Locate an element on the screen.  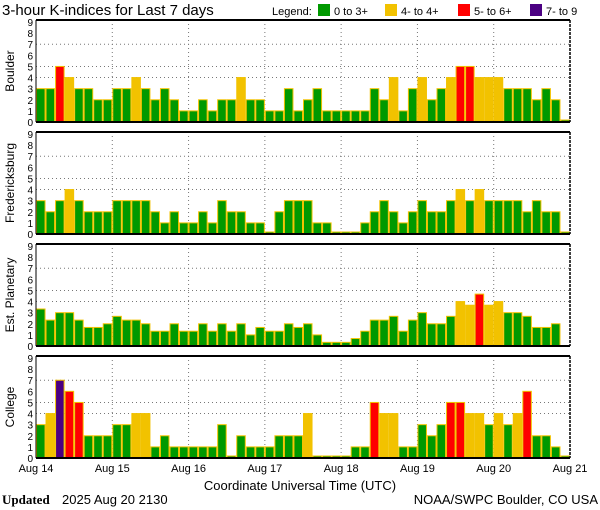
legend-entry-label: 5- to 6+ is located at coordinates (493, 12).